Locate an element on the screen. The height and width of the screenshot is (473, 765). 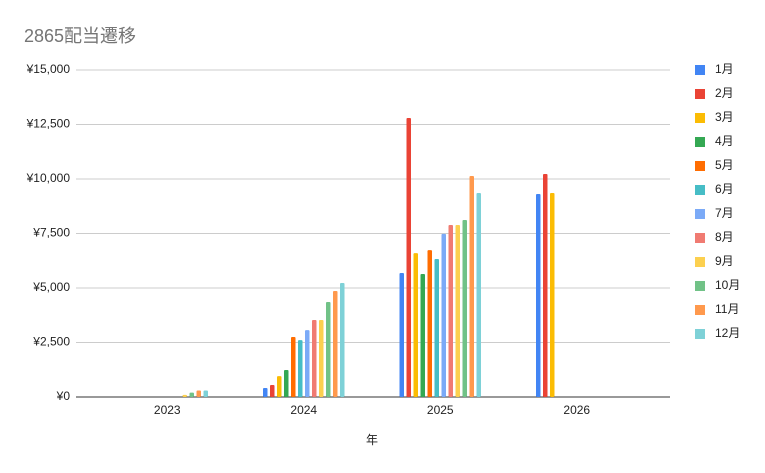
legend-label: 6月 is located at coordinates (724, 189).